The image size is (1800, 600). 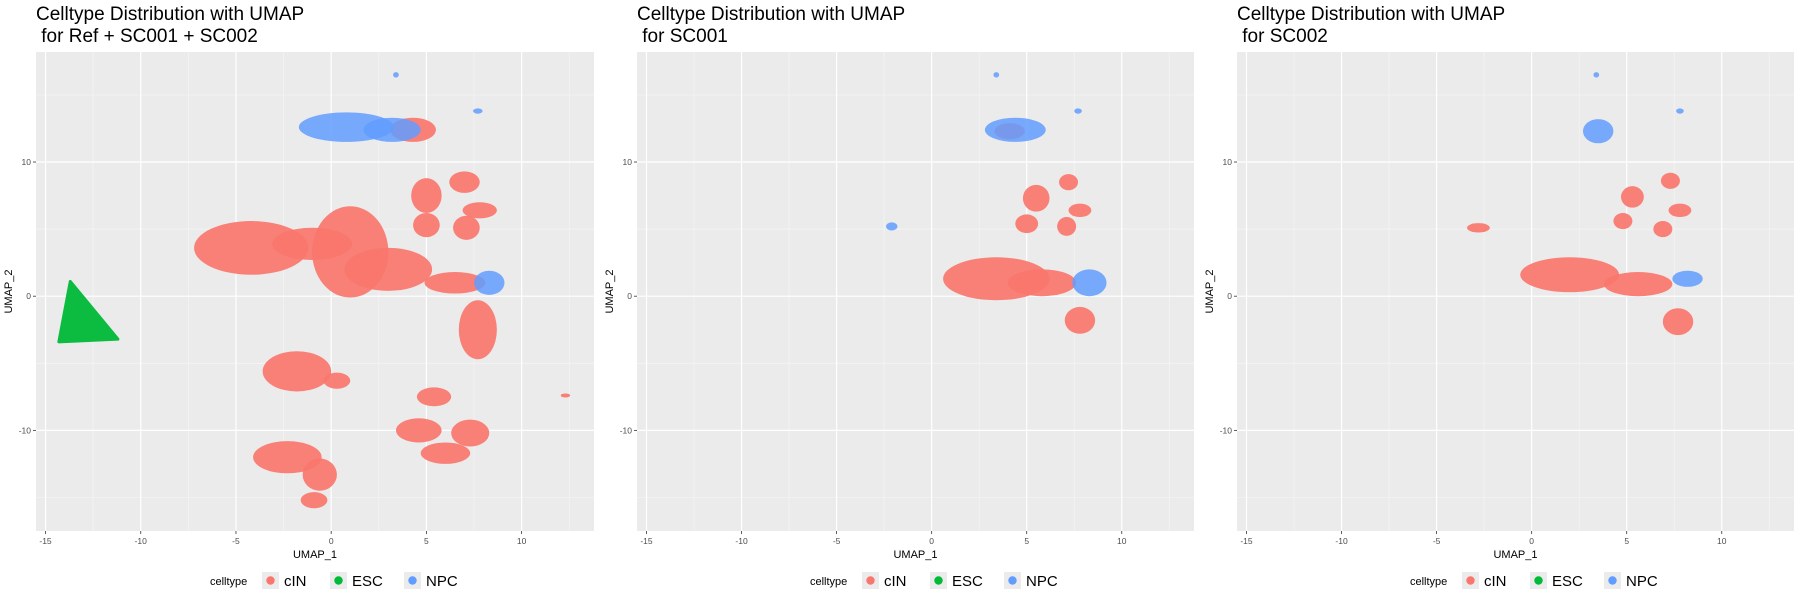 What do you see at coordinates (1642, 581) in the screenshot?
I see `legend-label-npc: NPC` at bounding box center [1642, 581].